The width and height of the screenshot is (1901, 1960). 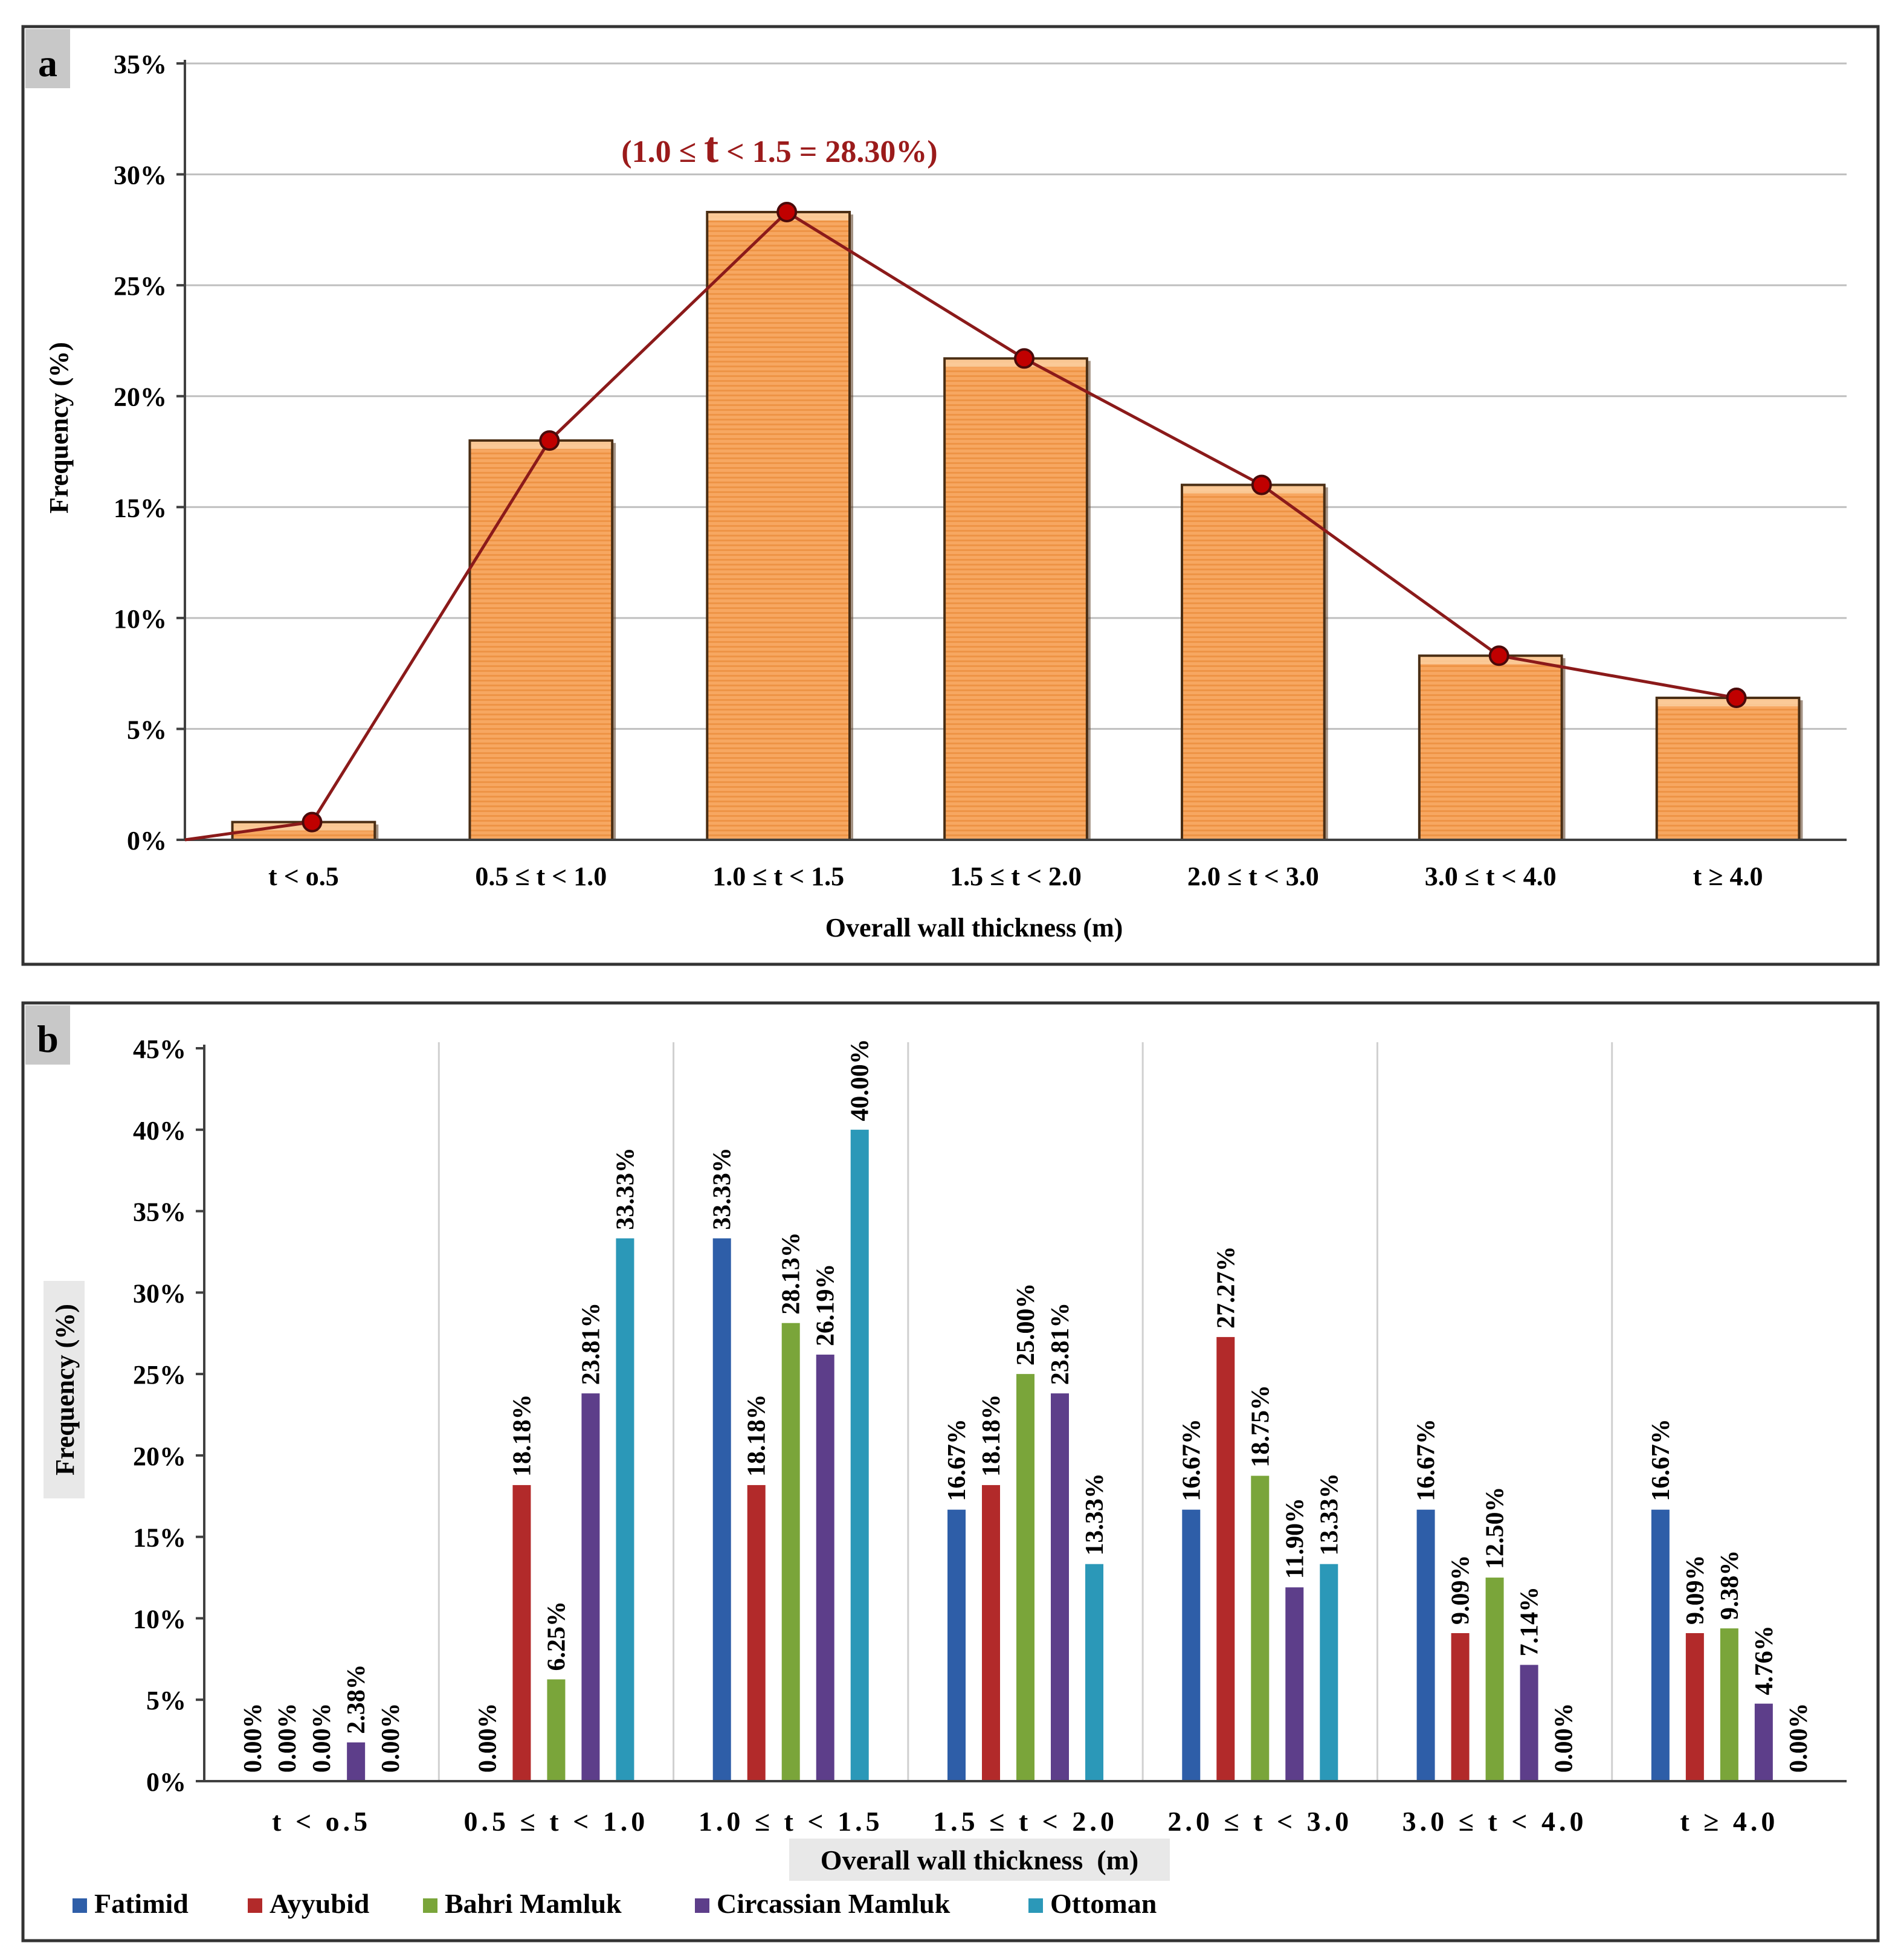 What do you see at coordinates (1728, 876) in the screenshot?
I see `x-tick-label: t ≥ 4.0` at bounding box center [1728, 876].